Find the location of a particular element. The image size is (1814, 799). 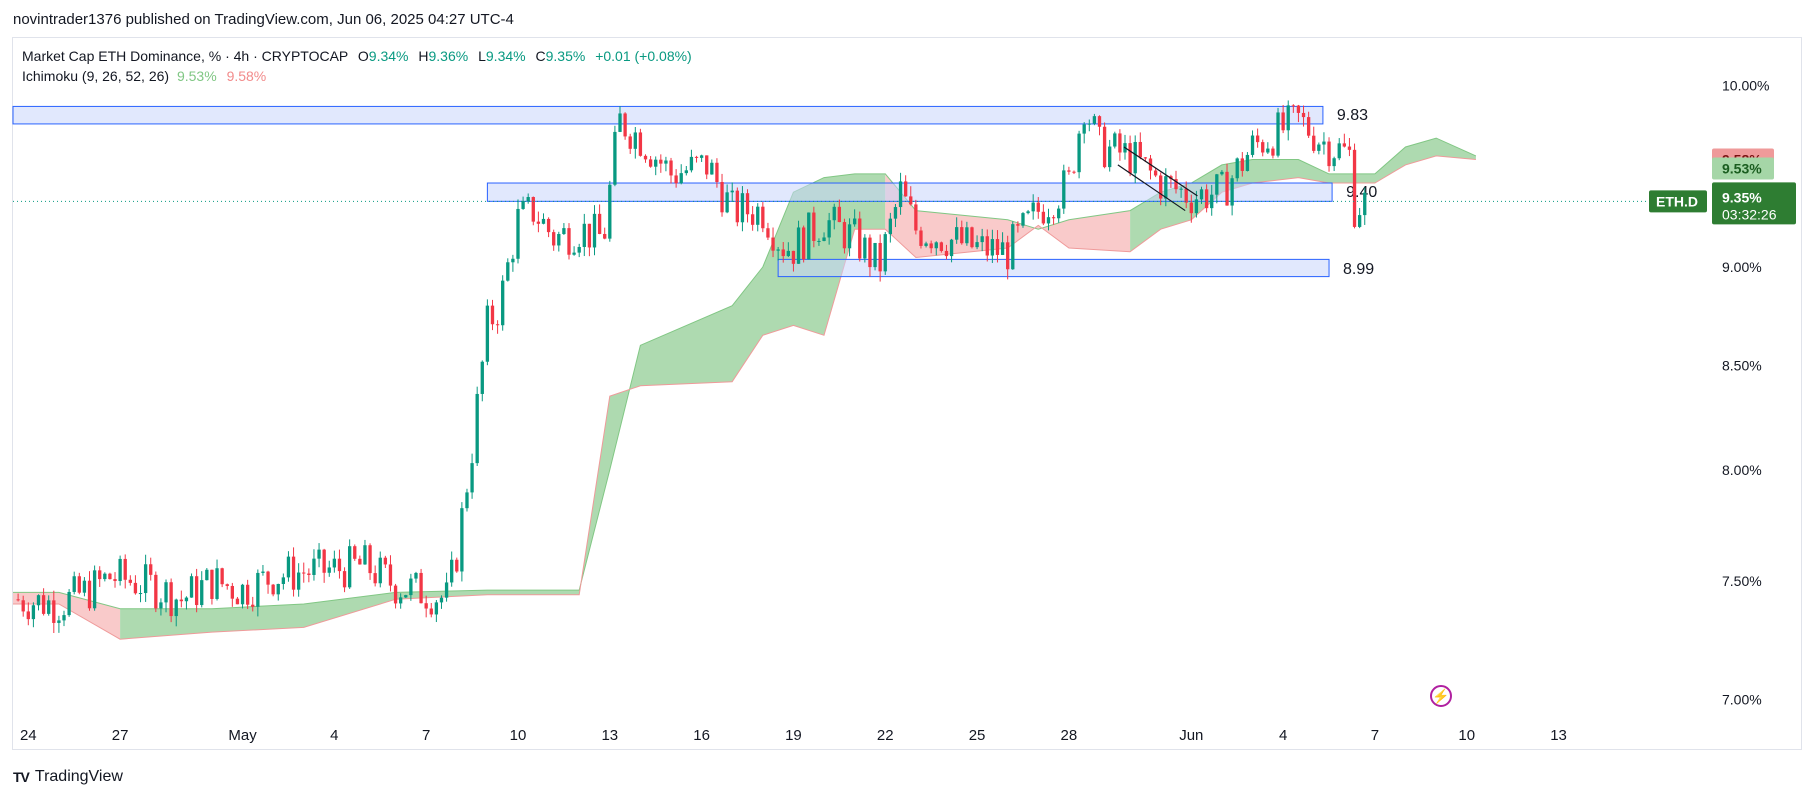

high-value: 9.36% is located at coordinates (448, 56).